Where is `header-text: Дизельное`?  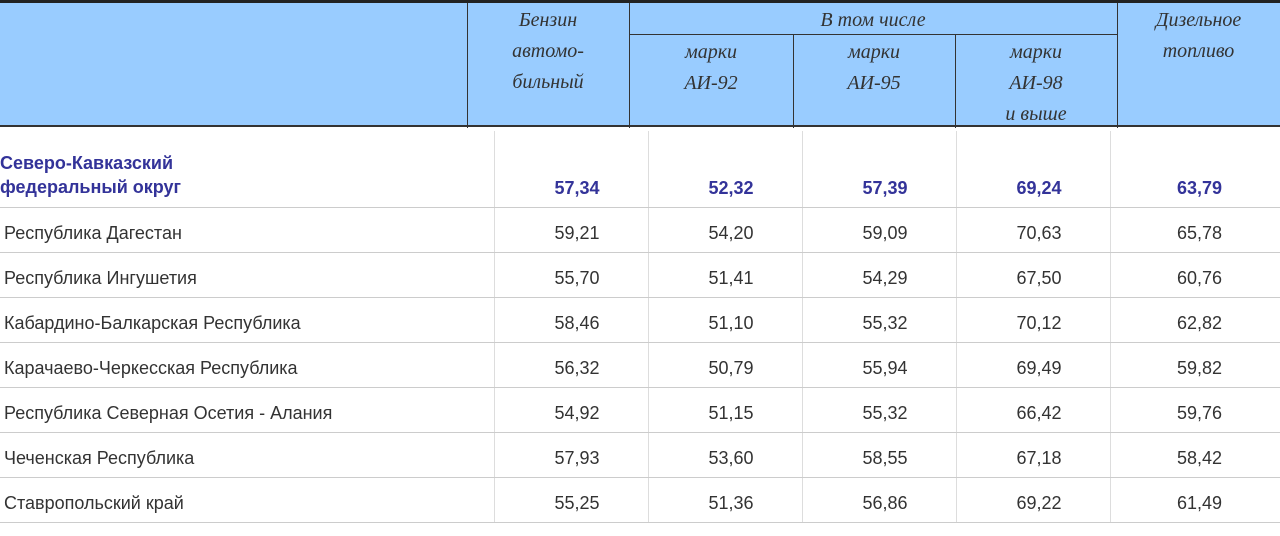 header-text: Дизельное is located at coordinates (1198, 20).